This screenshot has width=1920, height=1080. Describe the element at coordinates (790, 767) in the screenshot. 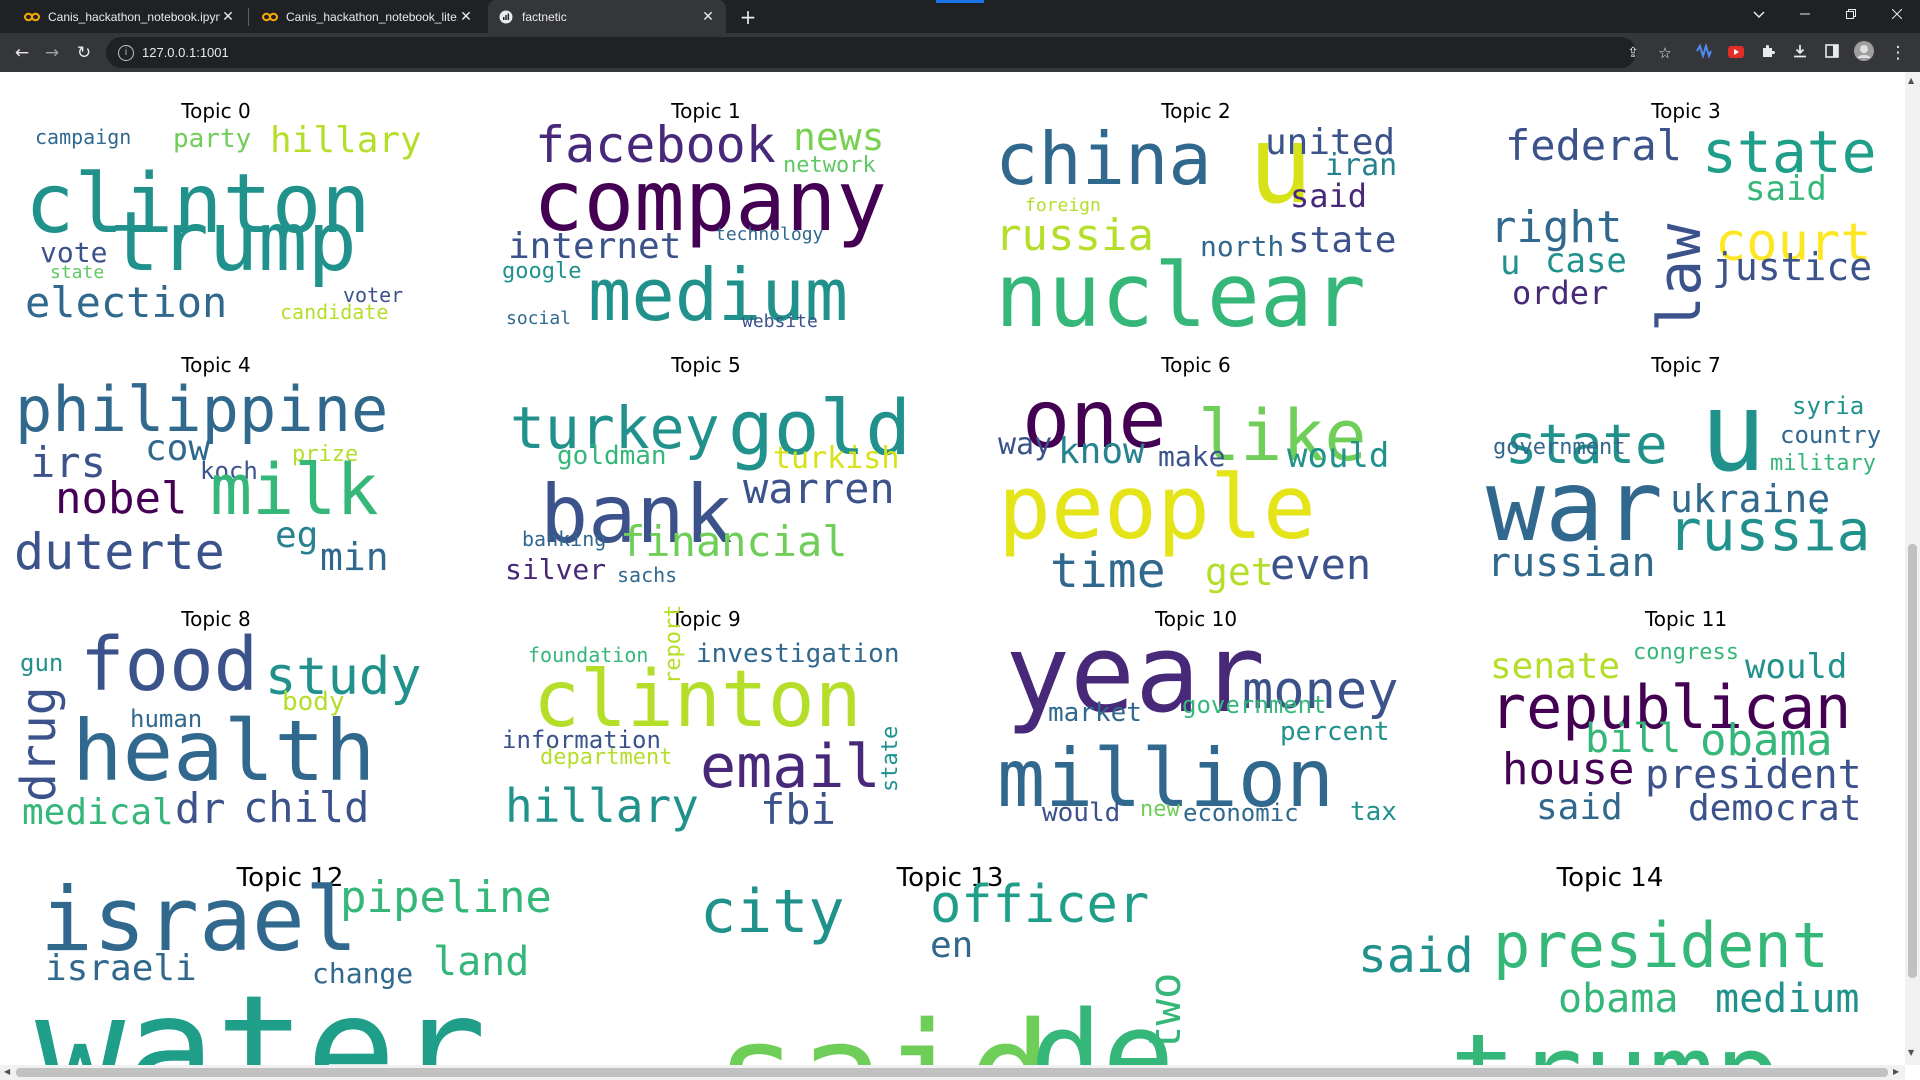

I see `cloud-word: email` at that location.